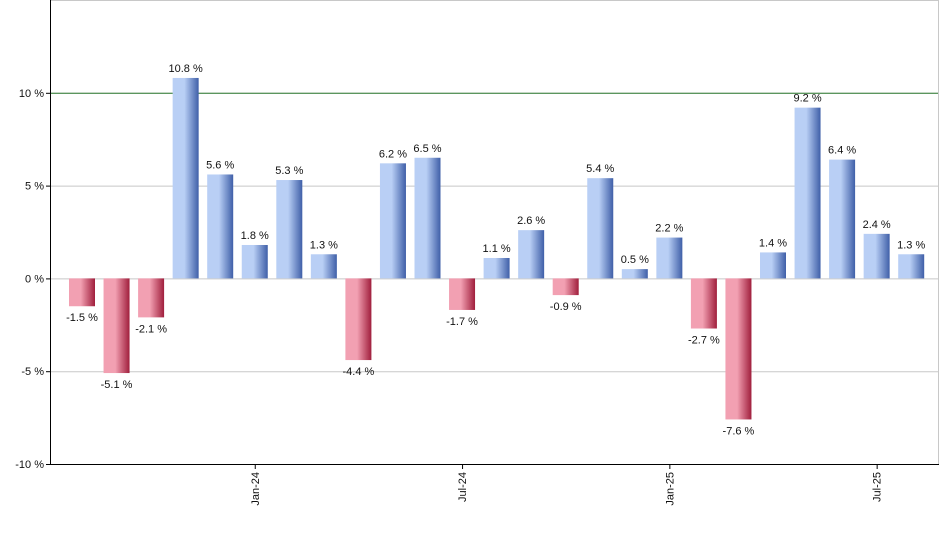 This screenshot has width=940, height=555. What do you see at coordinates (462, 322) in the screenshot?
I see `data-label: -1.7 %` at bounding box center [462, 322].